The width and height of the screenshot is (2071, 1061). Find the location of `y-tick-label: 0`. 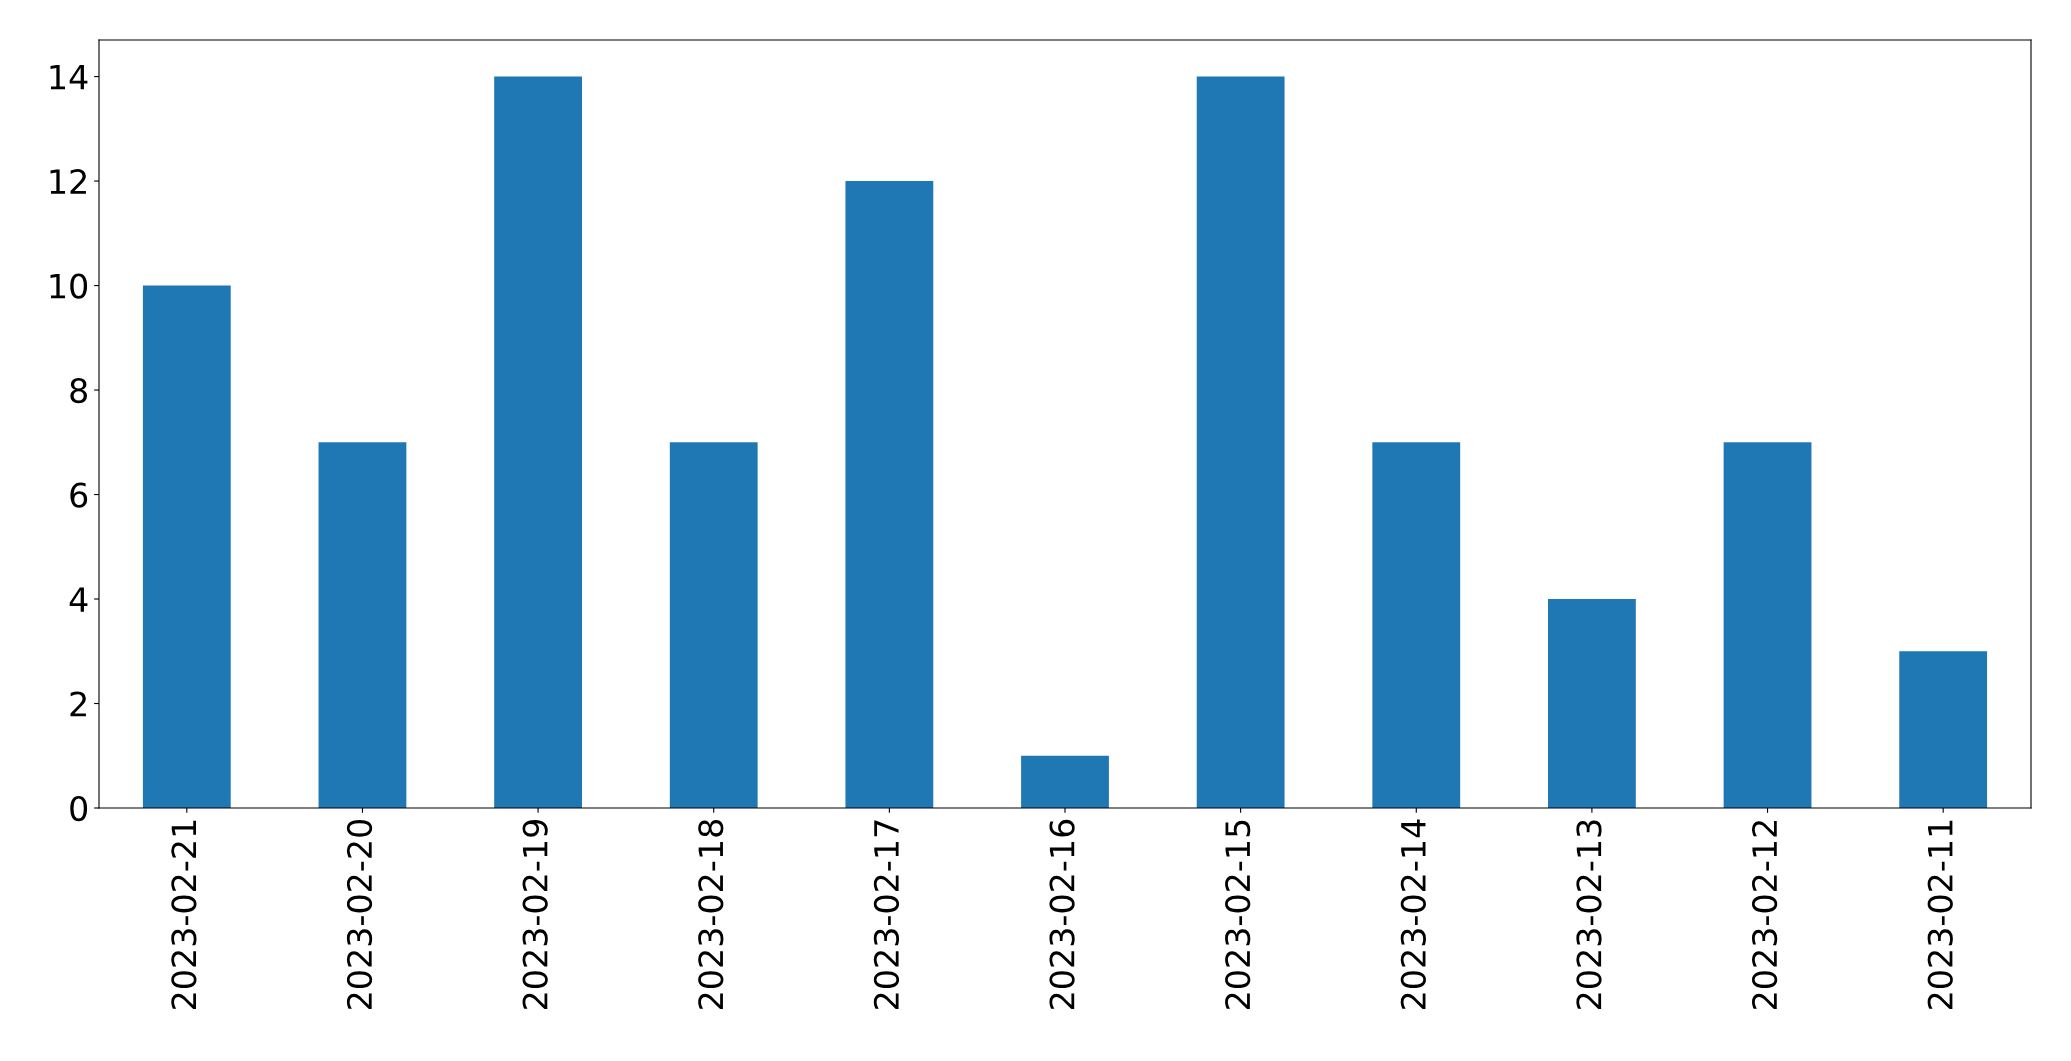

y-tick-label: 0 is located at coordinates (79, 808).